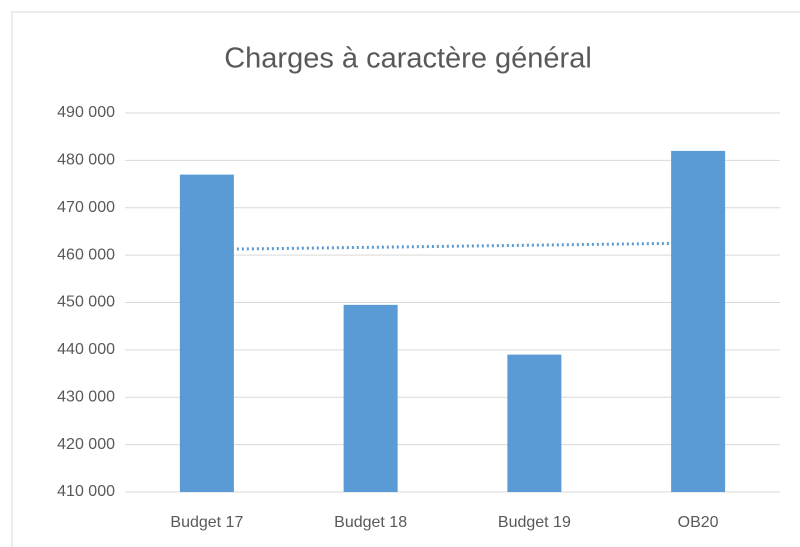 This screenshot has height=547, width=800. What do you see at coordinates (86, 302) in the screenshot?
I see `y-tick-label: 450 000` at bounding box center [86, 302].